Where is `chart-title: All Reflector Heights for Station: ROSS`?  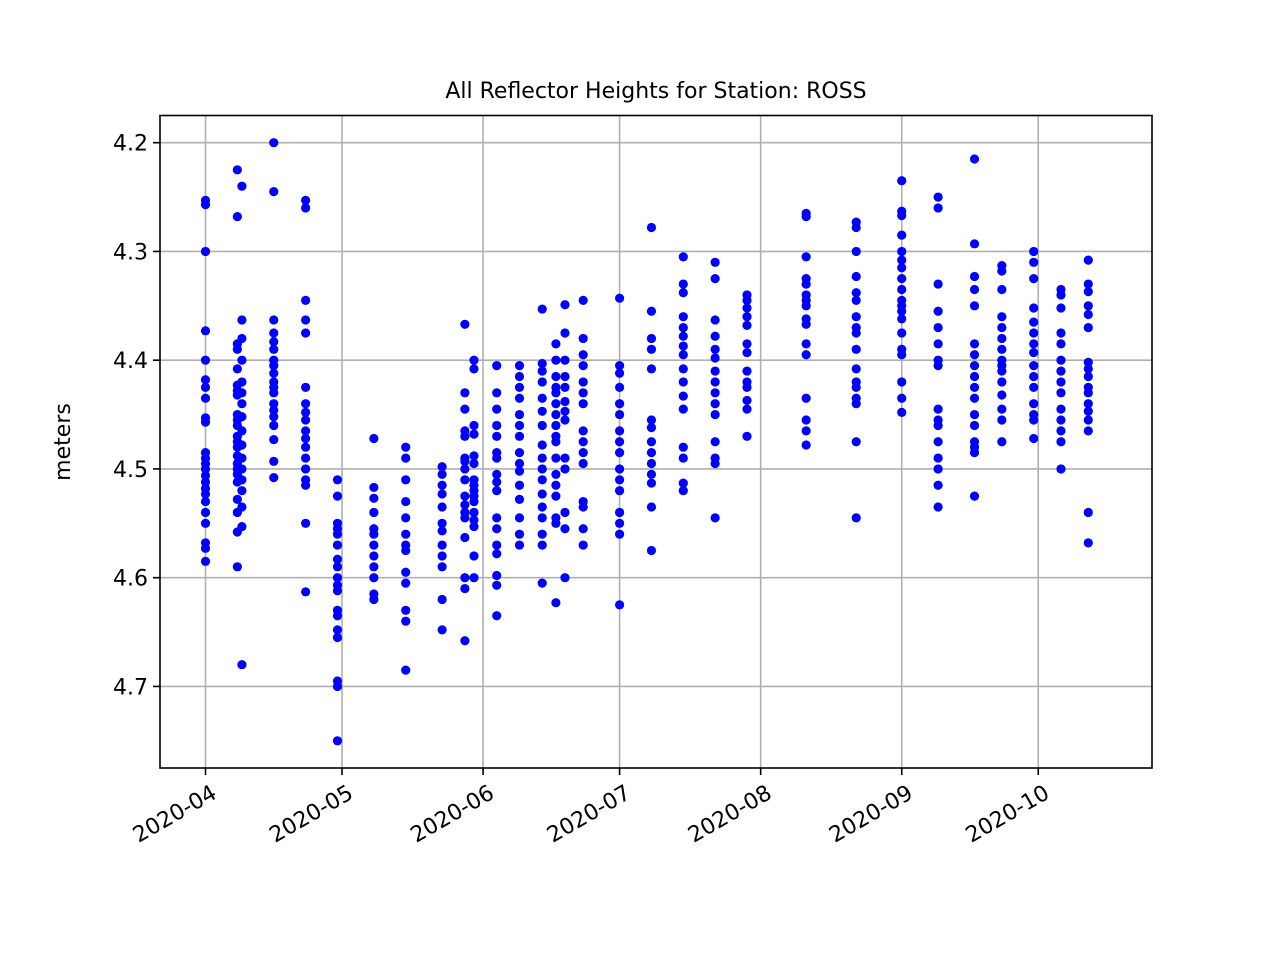
chart-title: All Reflector Heights for Station: ROSS is located at coordinates (655, 91).